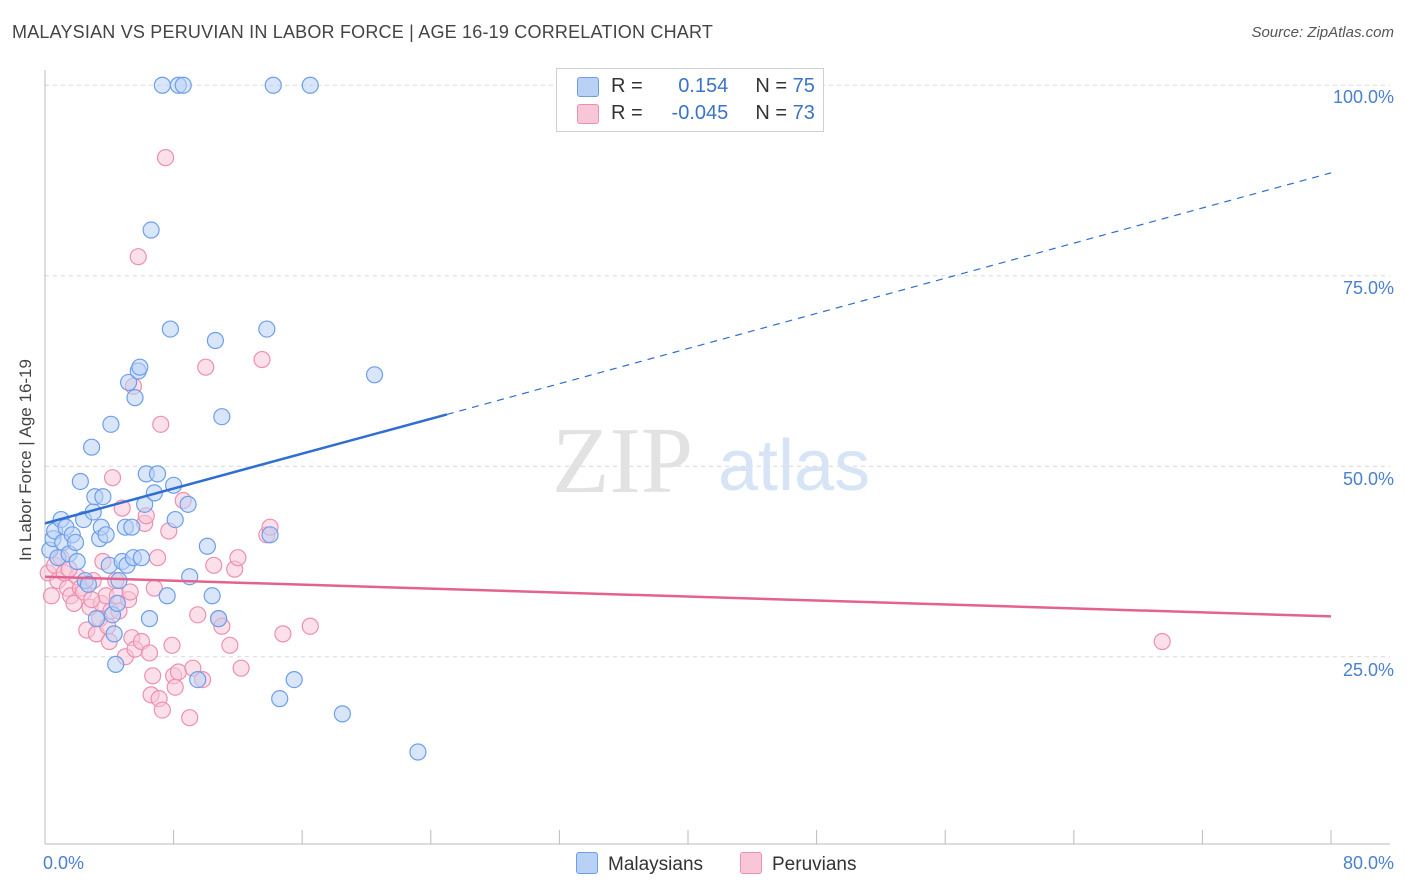 This screenshot has width=1406, height=892. Describe the element at coordinates (814, 864) in the screenshot. I see `peruvians-legend-label: Peruvians` at that location.